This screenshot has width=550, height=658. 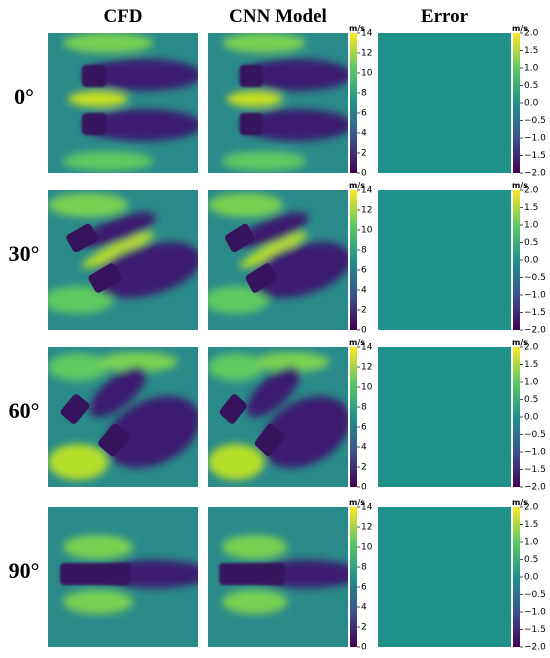 I want to click on row-label: 60°, so click(x=24, y=410).